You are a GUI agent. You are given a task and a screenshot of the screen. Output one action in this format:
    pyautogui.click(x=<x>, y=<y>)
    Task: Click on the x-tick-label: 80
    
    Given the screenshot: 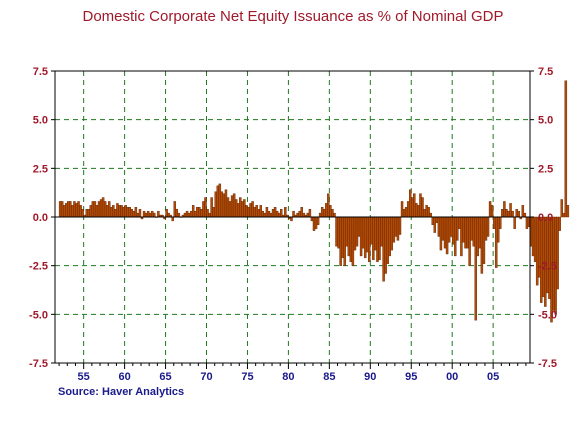 What is the action you would take?
    pyautogui.click(x=288, y=377)
    